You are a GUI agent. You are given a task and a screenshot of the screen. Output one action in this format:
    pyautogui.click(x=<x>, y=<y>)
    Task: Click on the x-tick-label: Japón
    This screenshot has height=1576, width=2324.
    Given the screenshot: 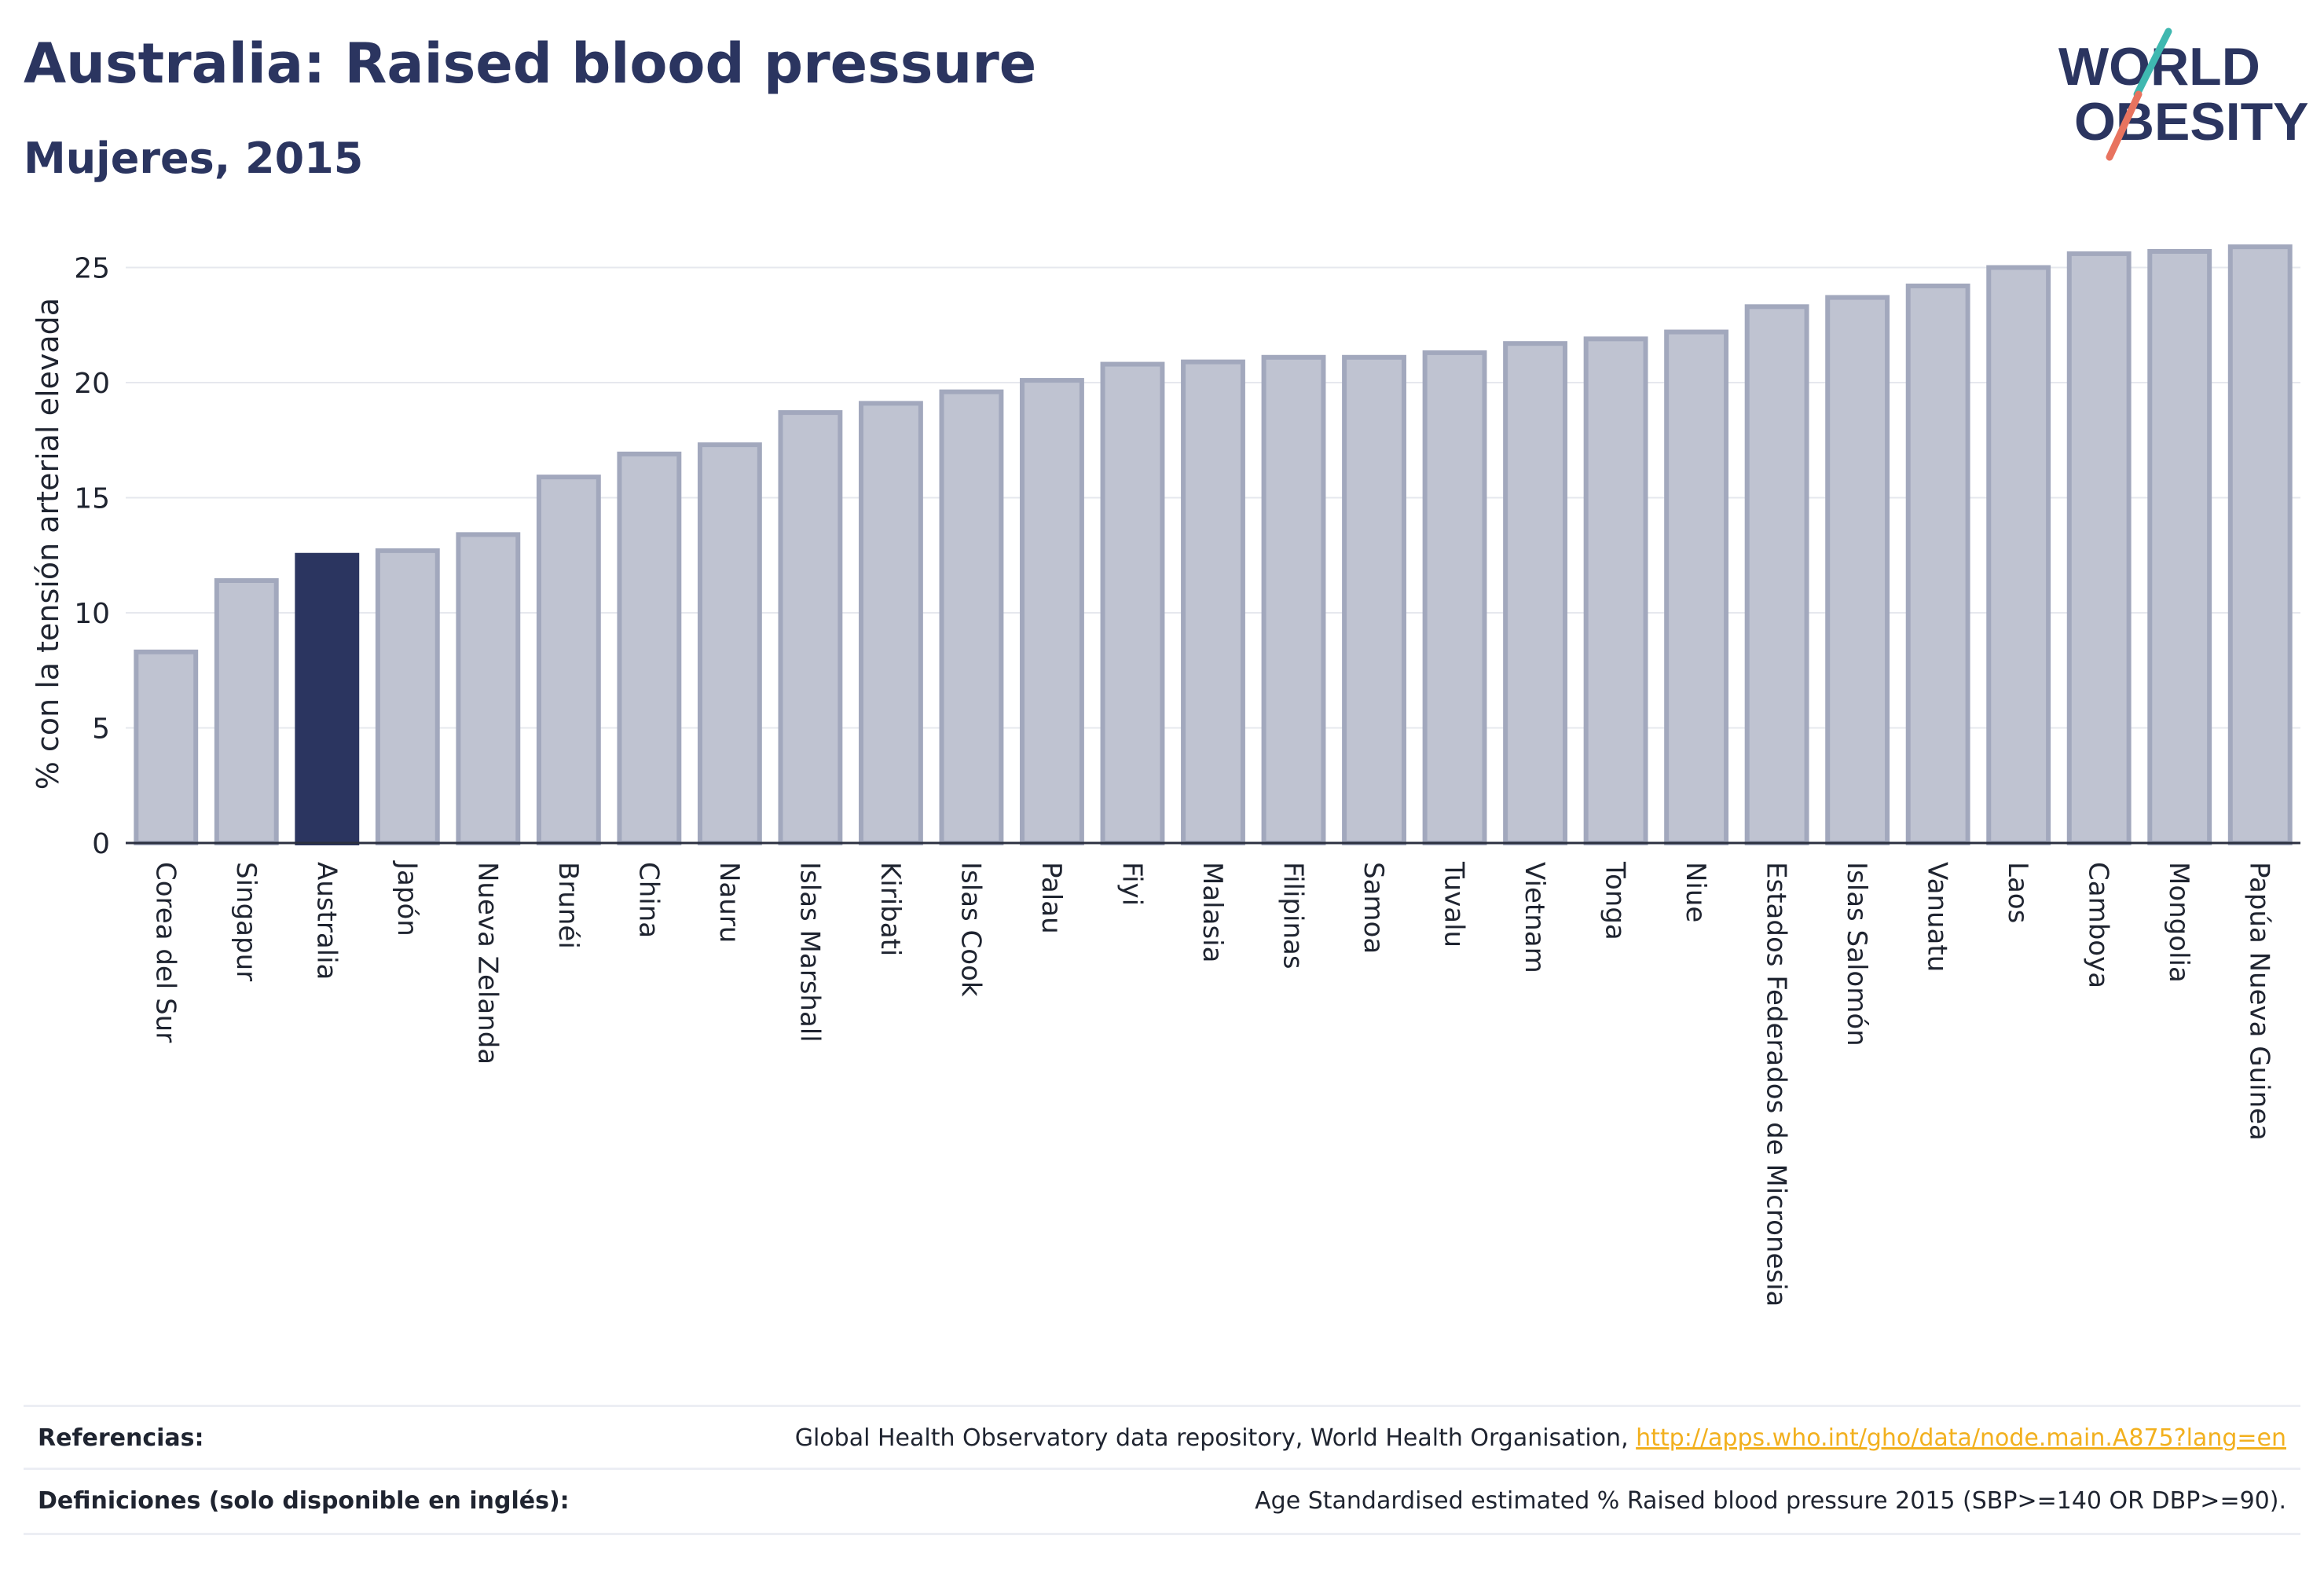 What is the action you would take?
    pyautogui.click(x=407, y=898)
    